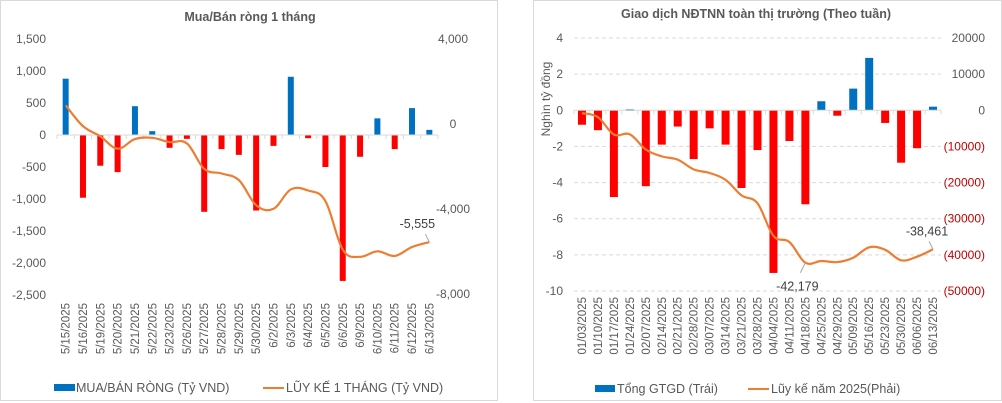  Describe the element at coordinates (773, 191) in the screenshot. I see `bar-04/04/2025` at that location.